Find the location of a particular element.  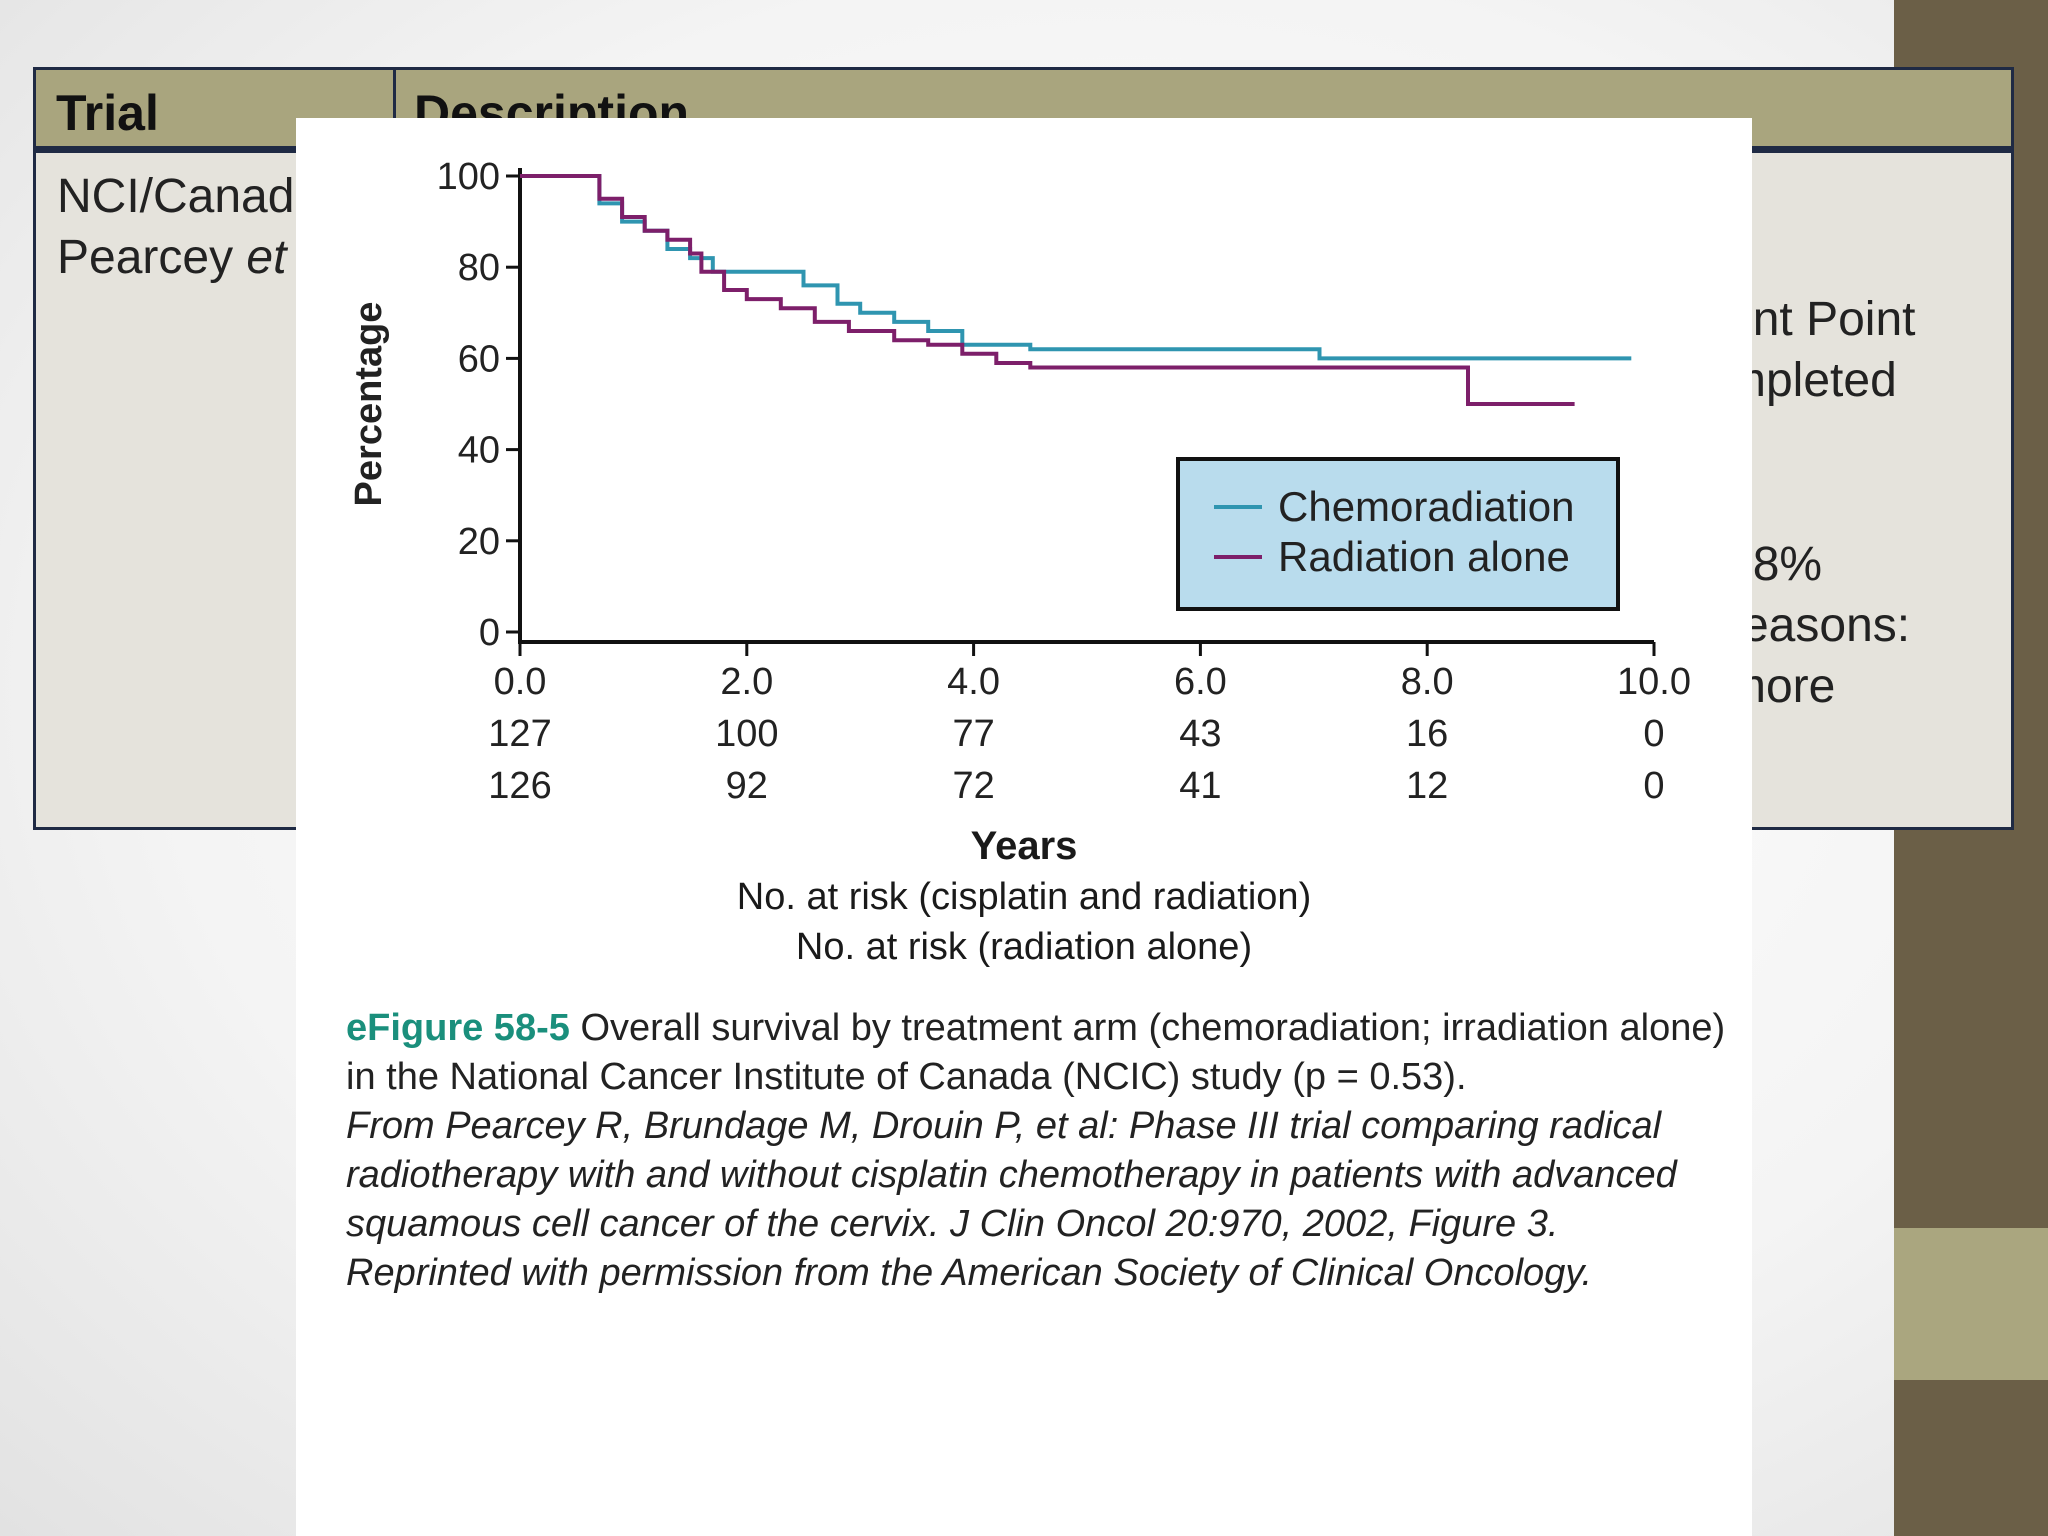

trial-cell: NCI/Canad Pearcey et is located at coordinates (175, 227).